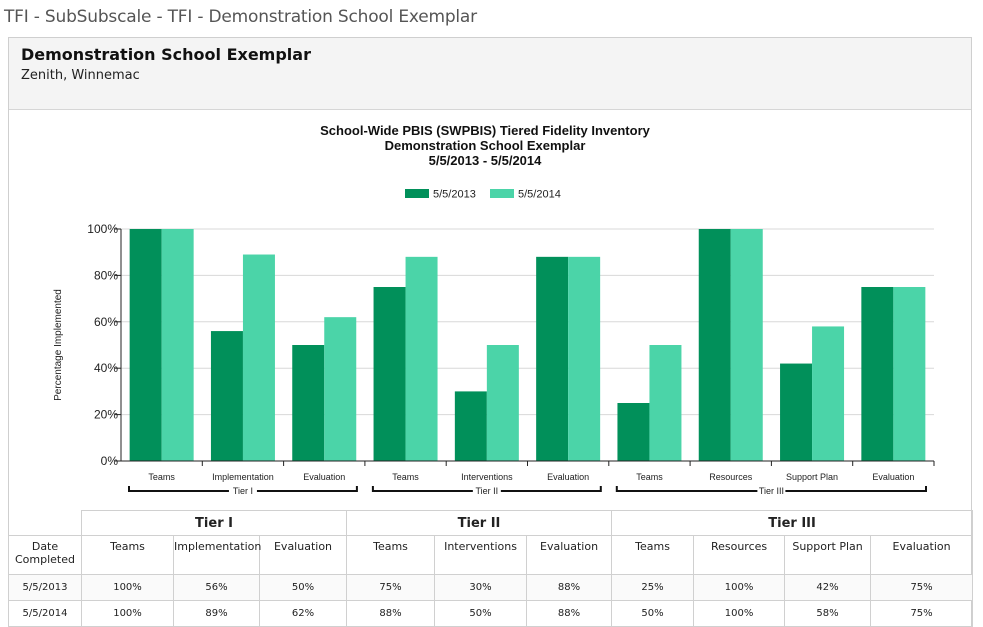  I want to click on table-cell: 89%, so click(216, 613).